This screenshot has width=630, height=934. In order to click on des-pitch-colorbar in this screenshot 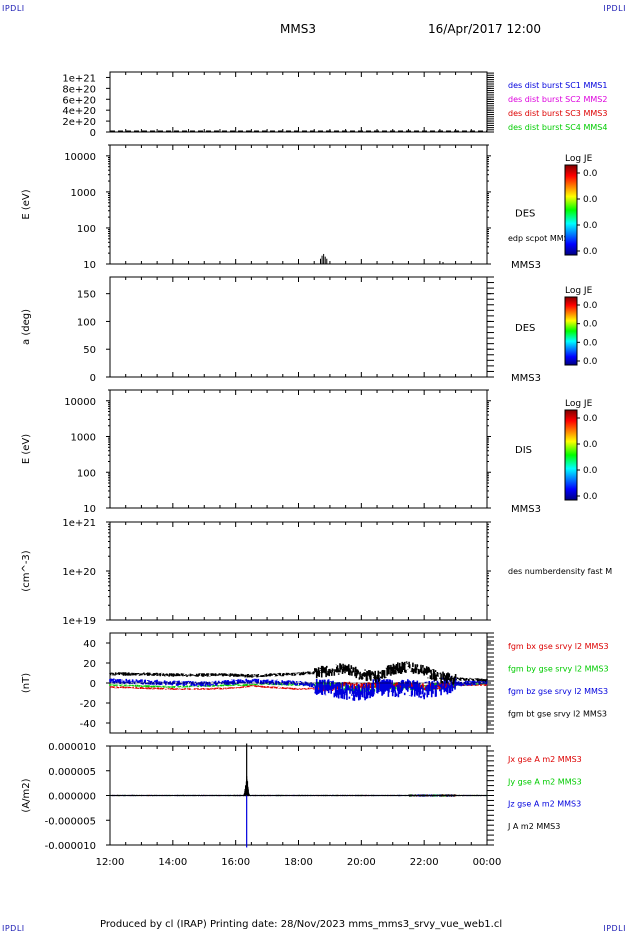, I will do `click(571, 331)`.